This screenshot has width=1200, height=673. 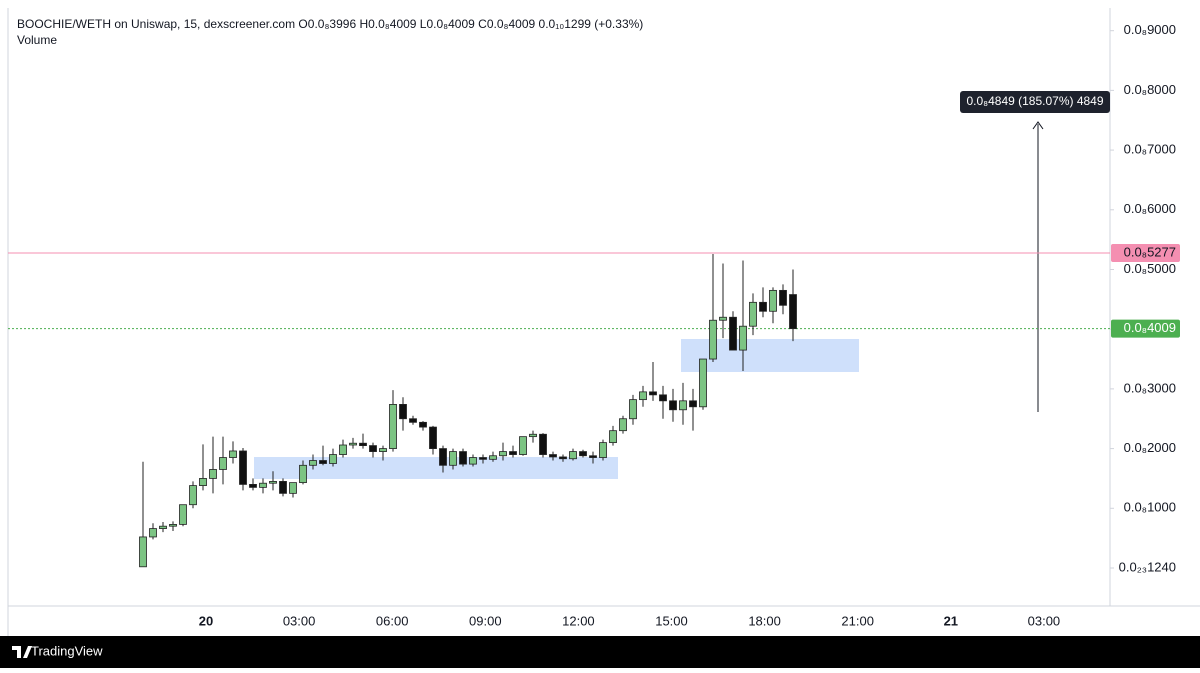 What do you see at coordinates (37, 40) in the screenshot?
I see `subtitle: Volume` at bounding box center [37, 40].